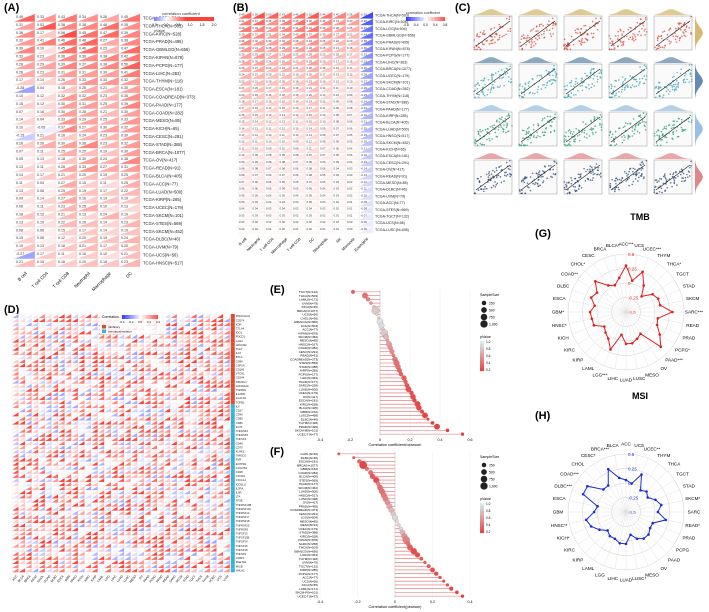 The width and height of the screenshot is (709, 612). Describe the element at coordinates (310, 81) in the screenshot. I see `heatmap-value: 0.23` at that location.